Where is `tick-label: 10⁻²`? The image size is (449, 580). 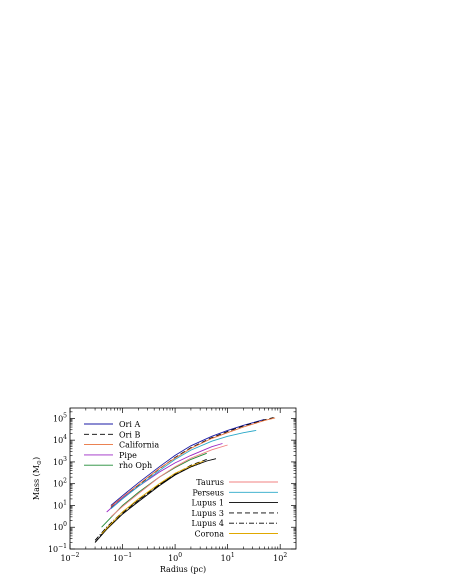 tick-label: 10⁻² is located at coordinates (69, 557).